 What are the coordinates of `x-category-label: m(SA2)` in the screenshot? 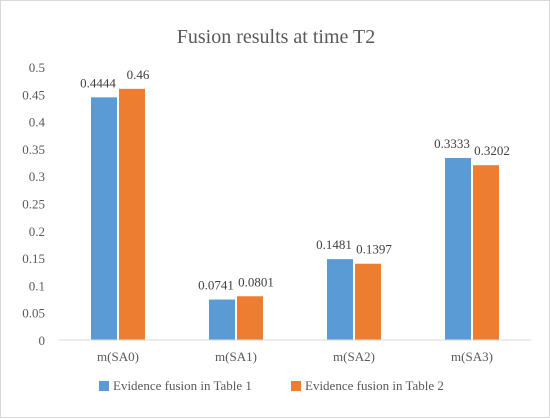 It's located at (354, 356).